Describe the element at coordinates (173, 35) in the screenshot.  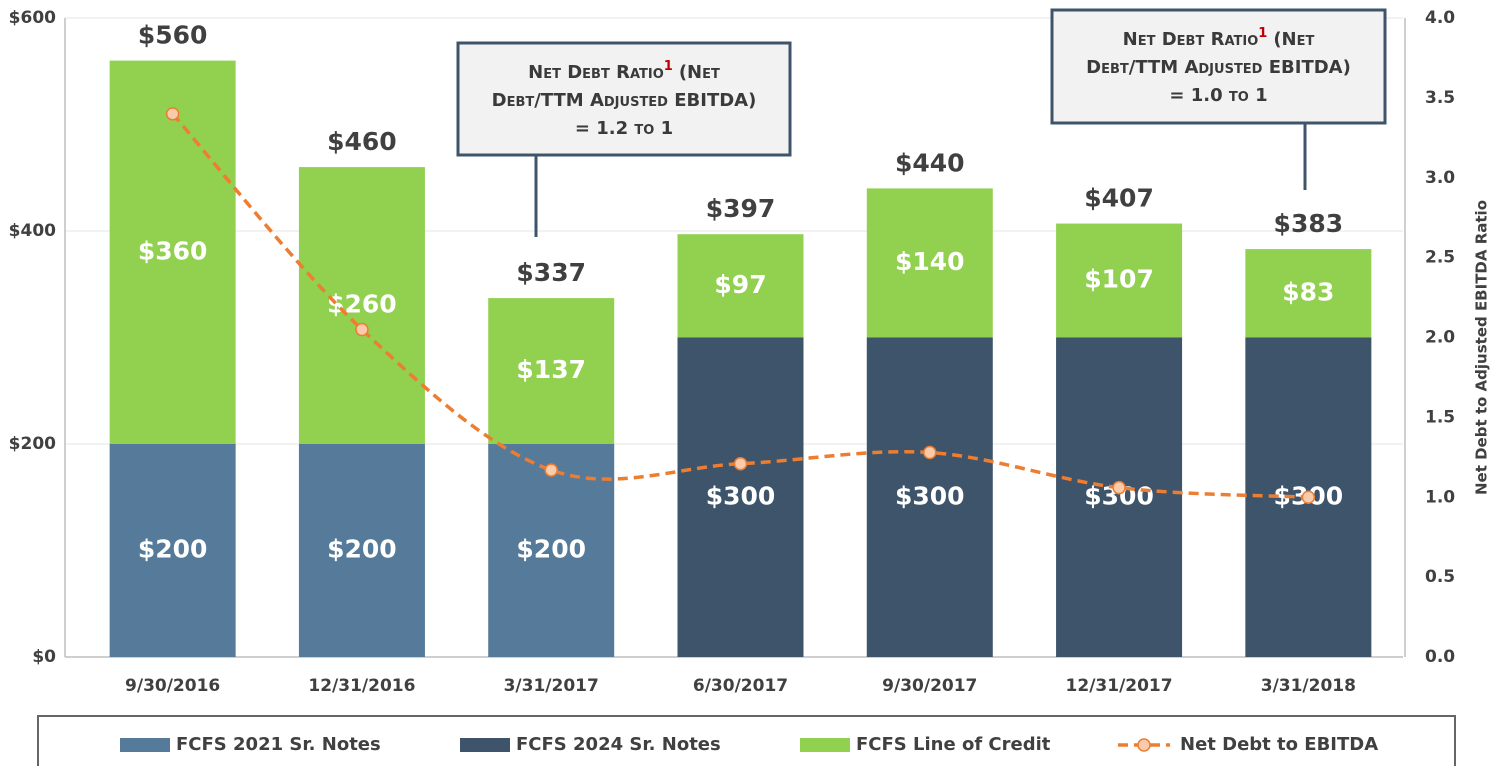
I see `total-label: $560` at that location.